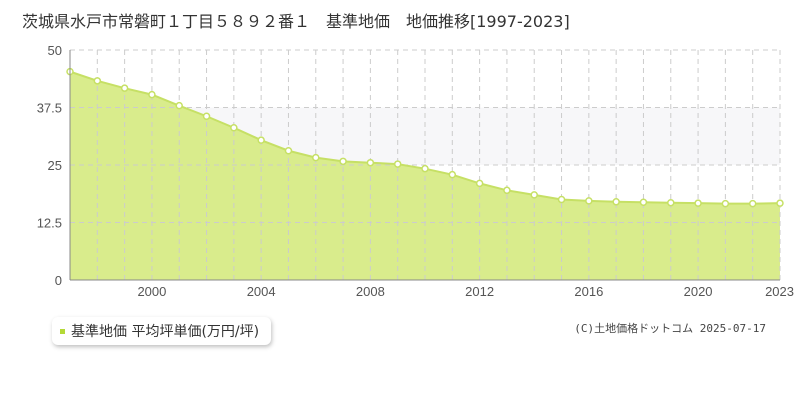 This screenshot has height=400, width=800. Describe the element at coordinates (151, 291) in the screenshot. I see `x-tick-label: 2000` at that location.